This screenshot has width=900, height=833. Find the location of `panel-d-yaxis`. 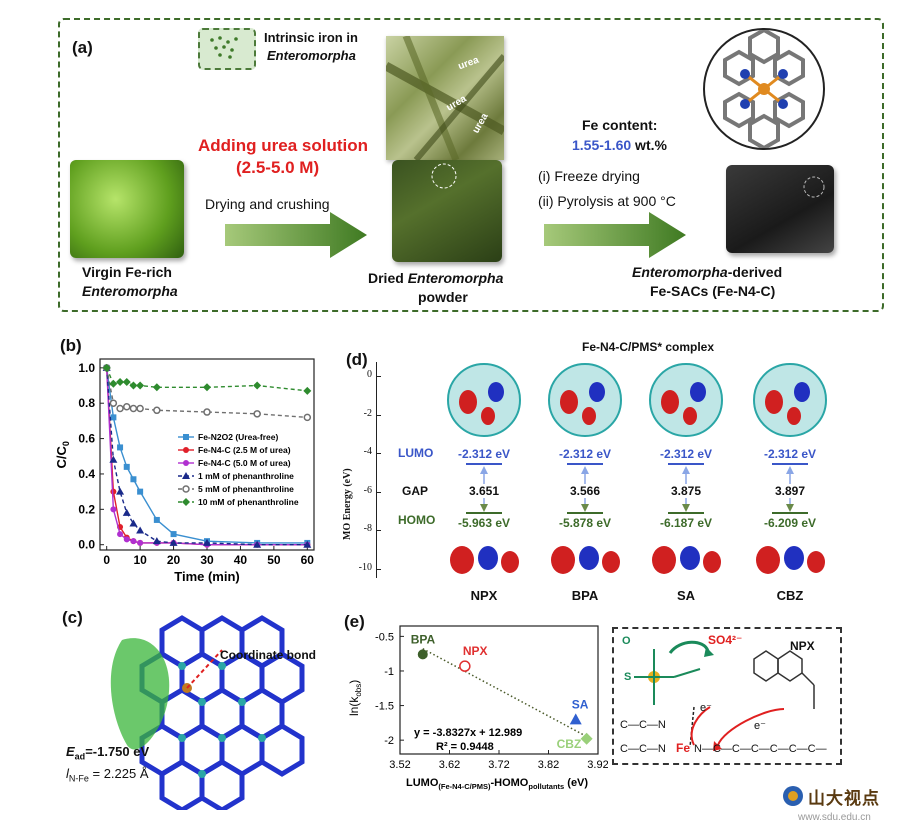

panel-d-yaxis is located at coordinates (376, 470).